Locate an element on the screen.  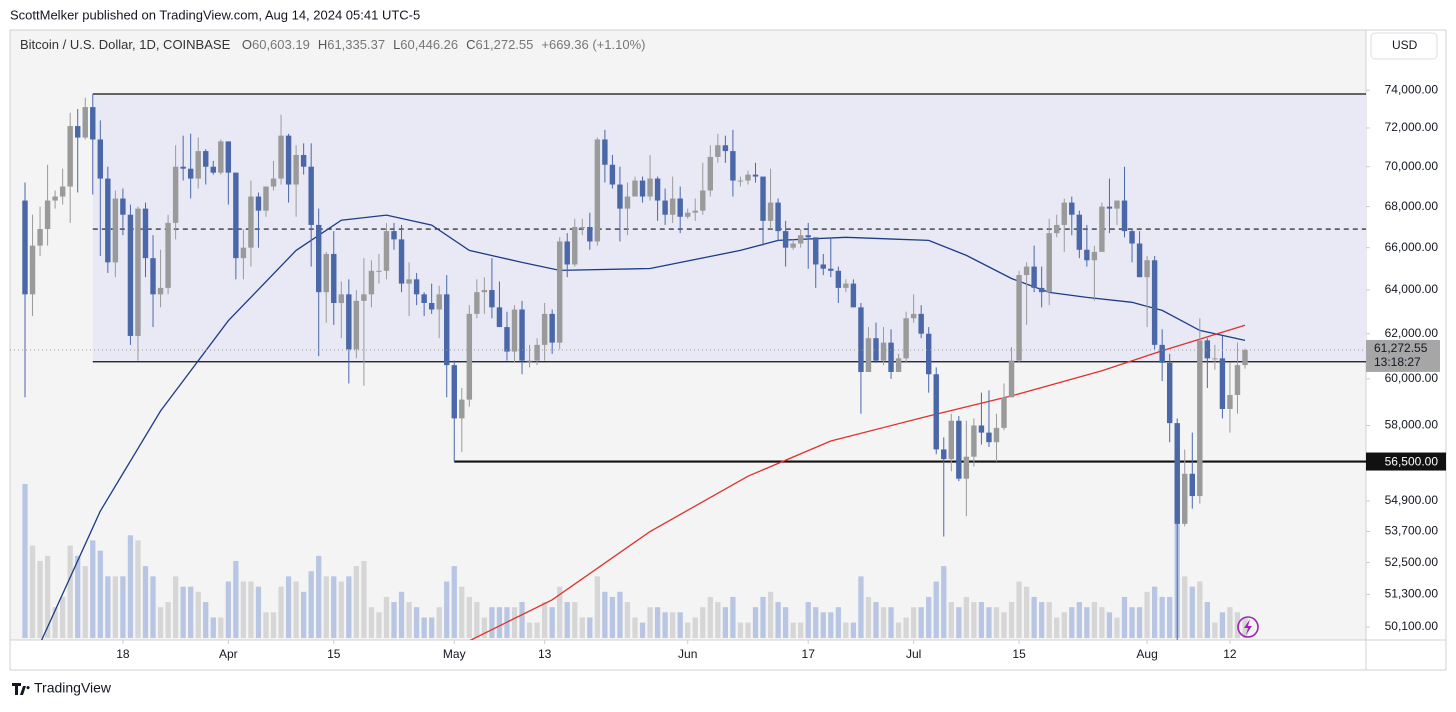
footer-logo is located at coordinates (21, 689).